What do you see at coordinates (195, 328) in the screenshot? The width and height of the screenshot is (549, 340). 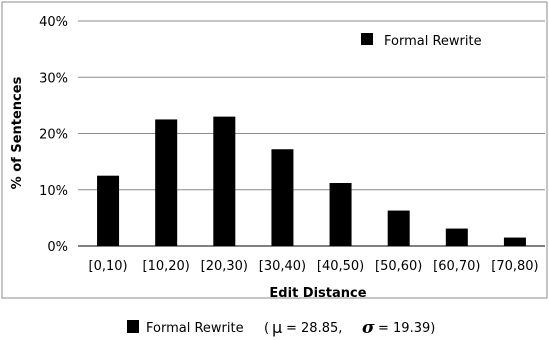 I see `caption-series-label: Formal Rewrite` at bounding box center [195, 328].